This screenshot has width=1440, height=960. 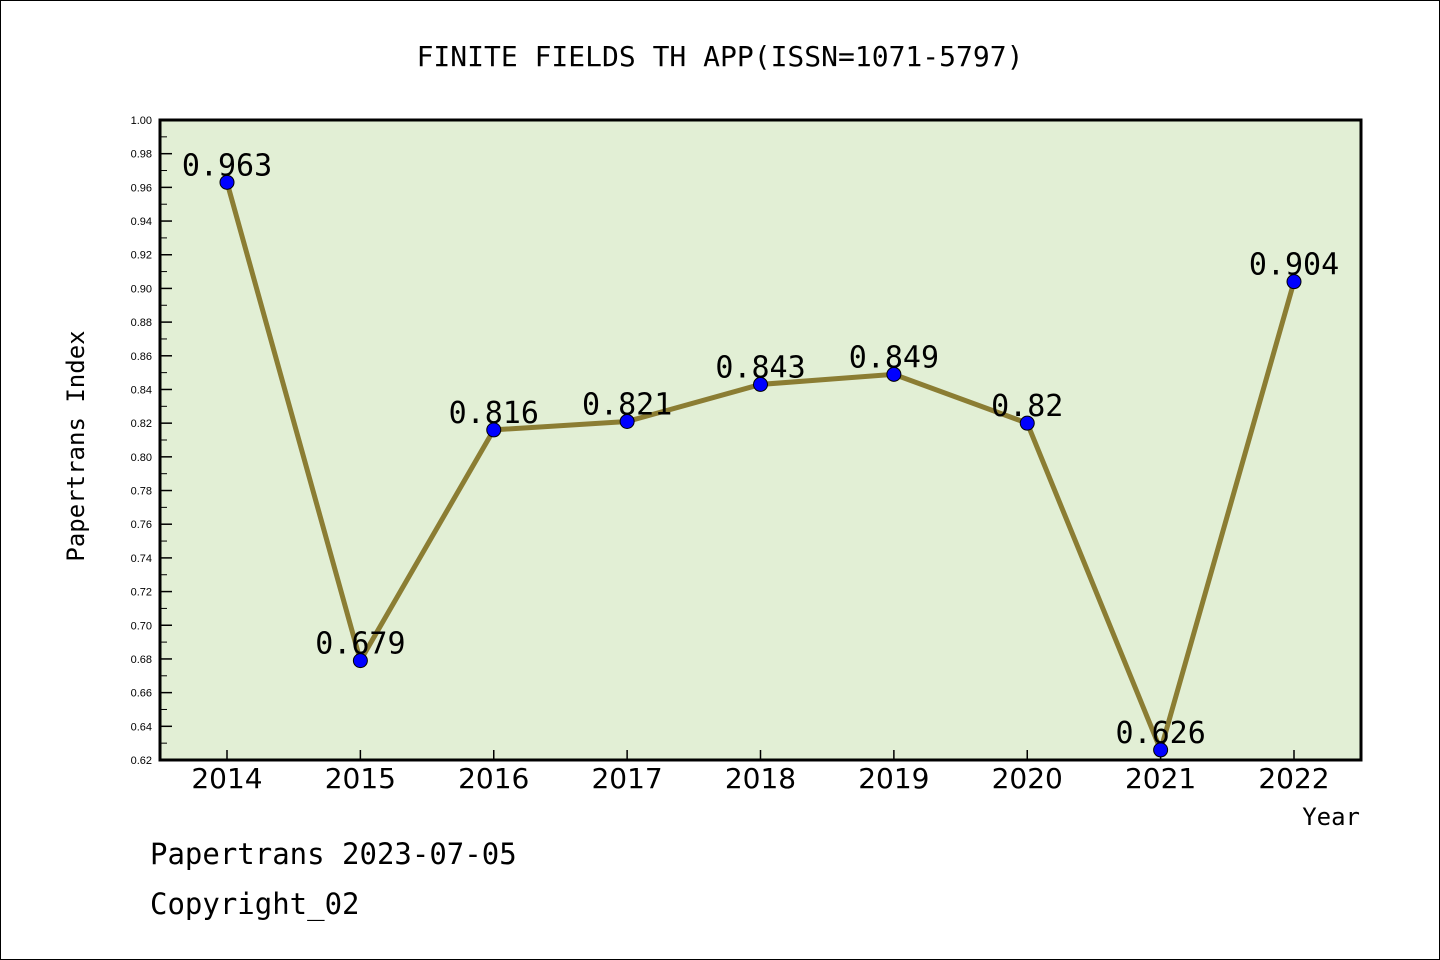 I want to click on y-tick-label: 0.62, so click(x=141, y=761).